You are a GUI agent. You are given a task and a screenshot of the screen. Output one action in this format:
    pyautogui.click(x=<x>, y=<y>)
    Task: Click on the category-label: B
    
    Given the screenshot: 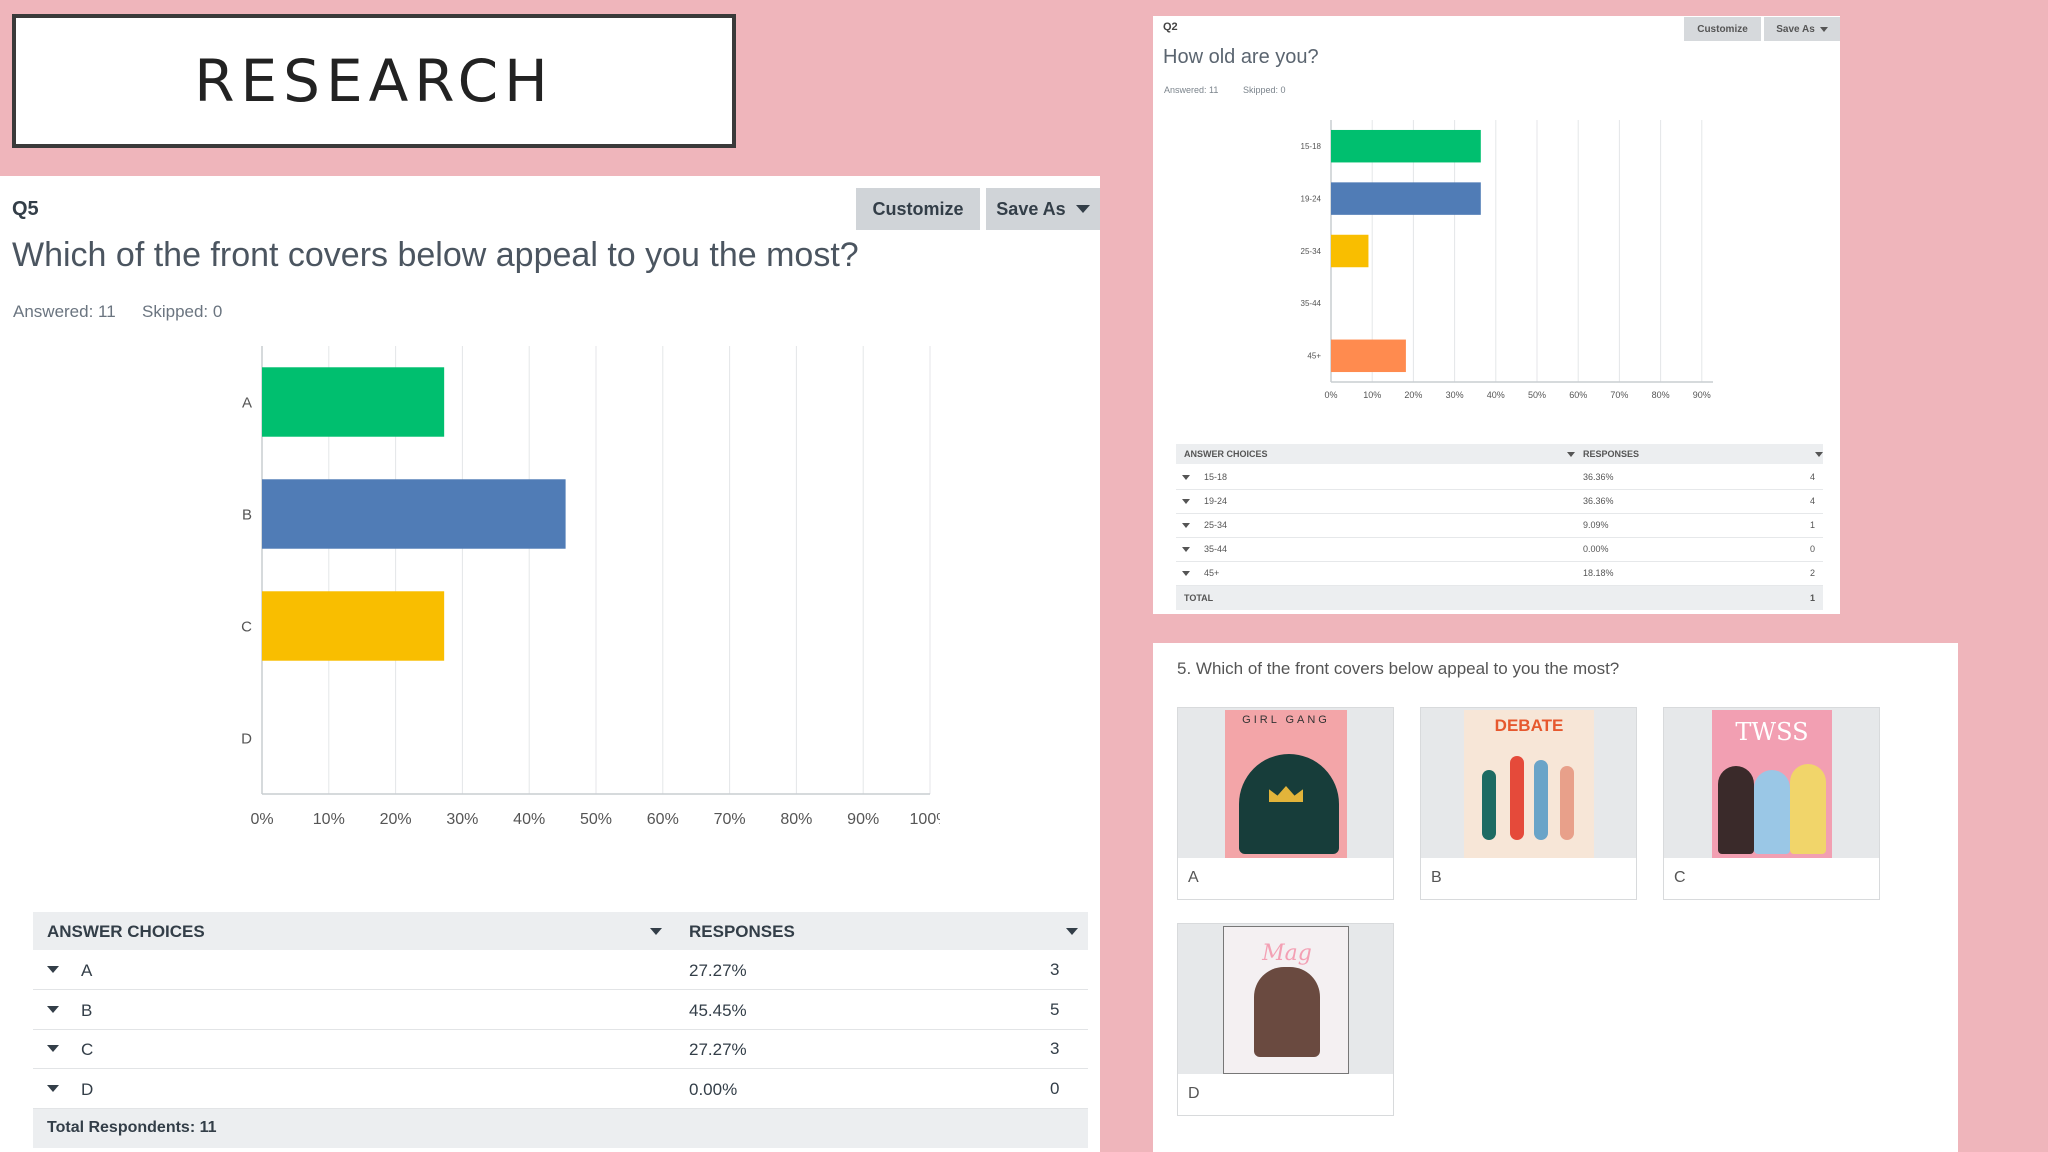 What is the action you would take?
    pyautogui.click(x=247, y=514)
    